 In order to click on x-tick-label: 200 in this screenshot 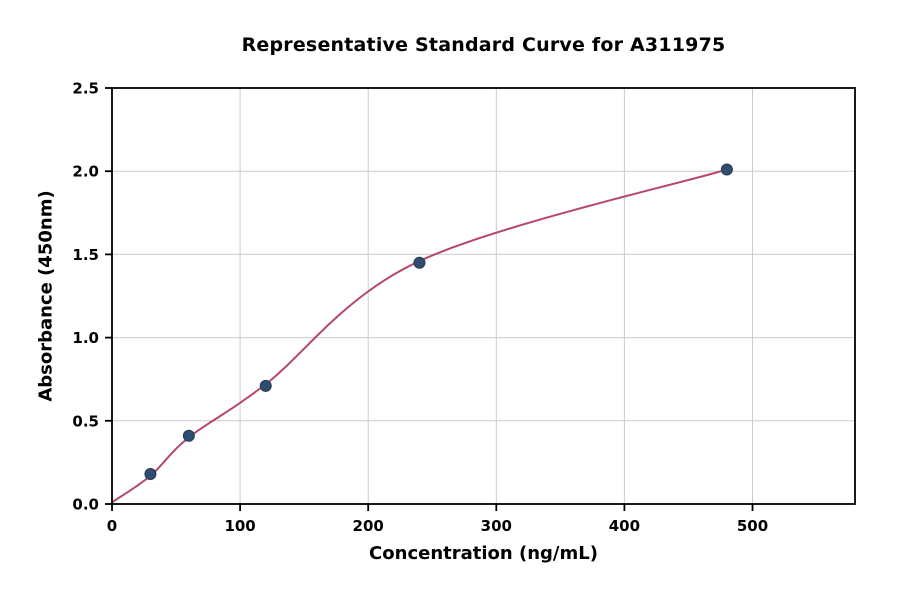, I will do `click(368, 526)`.